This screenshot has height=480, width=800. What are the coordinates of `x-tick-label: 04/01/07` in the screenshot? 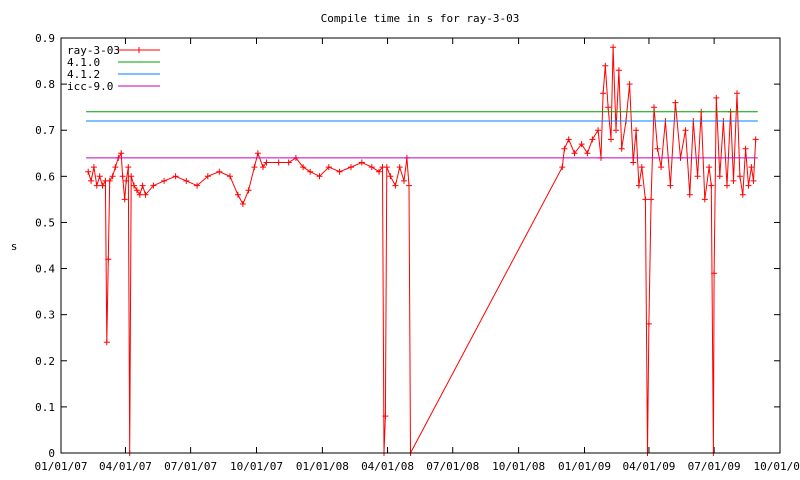 It's located at (125, 466).